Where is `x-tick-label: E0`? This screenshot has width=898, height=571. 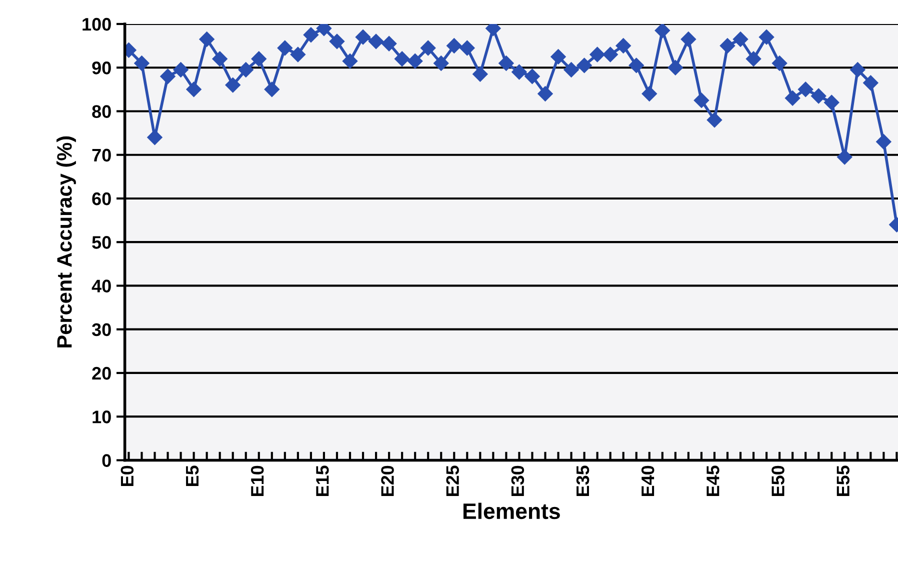 x-tick-label: E0 is located at coordinates (127, 476).